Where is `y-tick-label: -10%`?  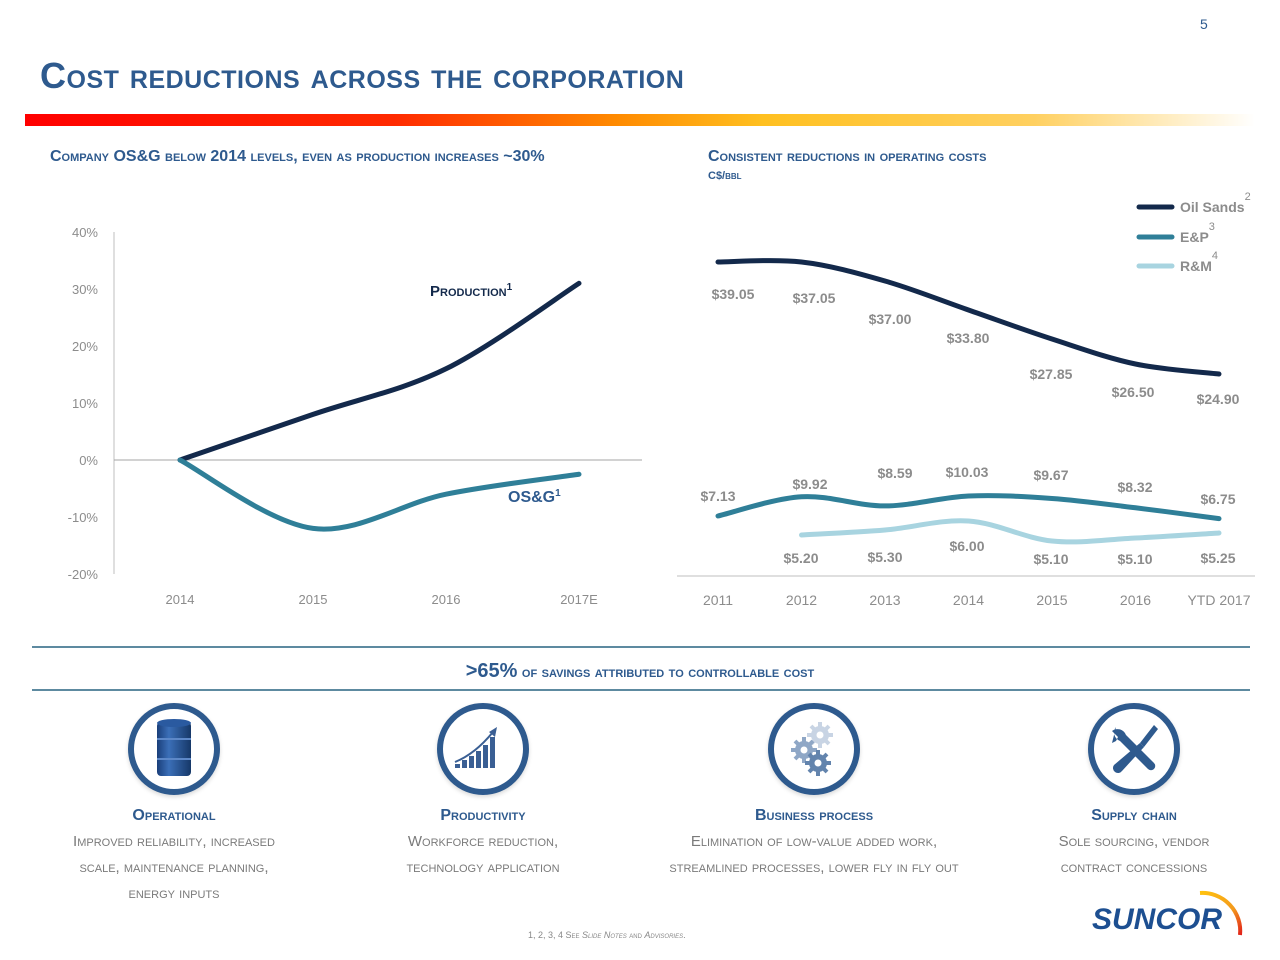
y-tick-label: -10% is located at coordinates (83, 517).